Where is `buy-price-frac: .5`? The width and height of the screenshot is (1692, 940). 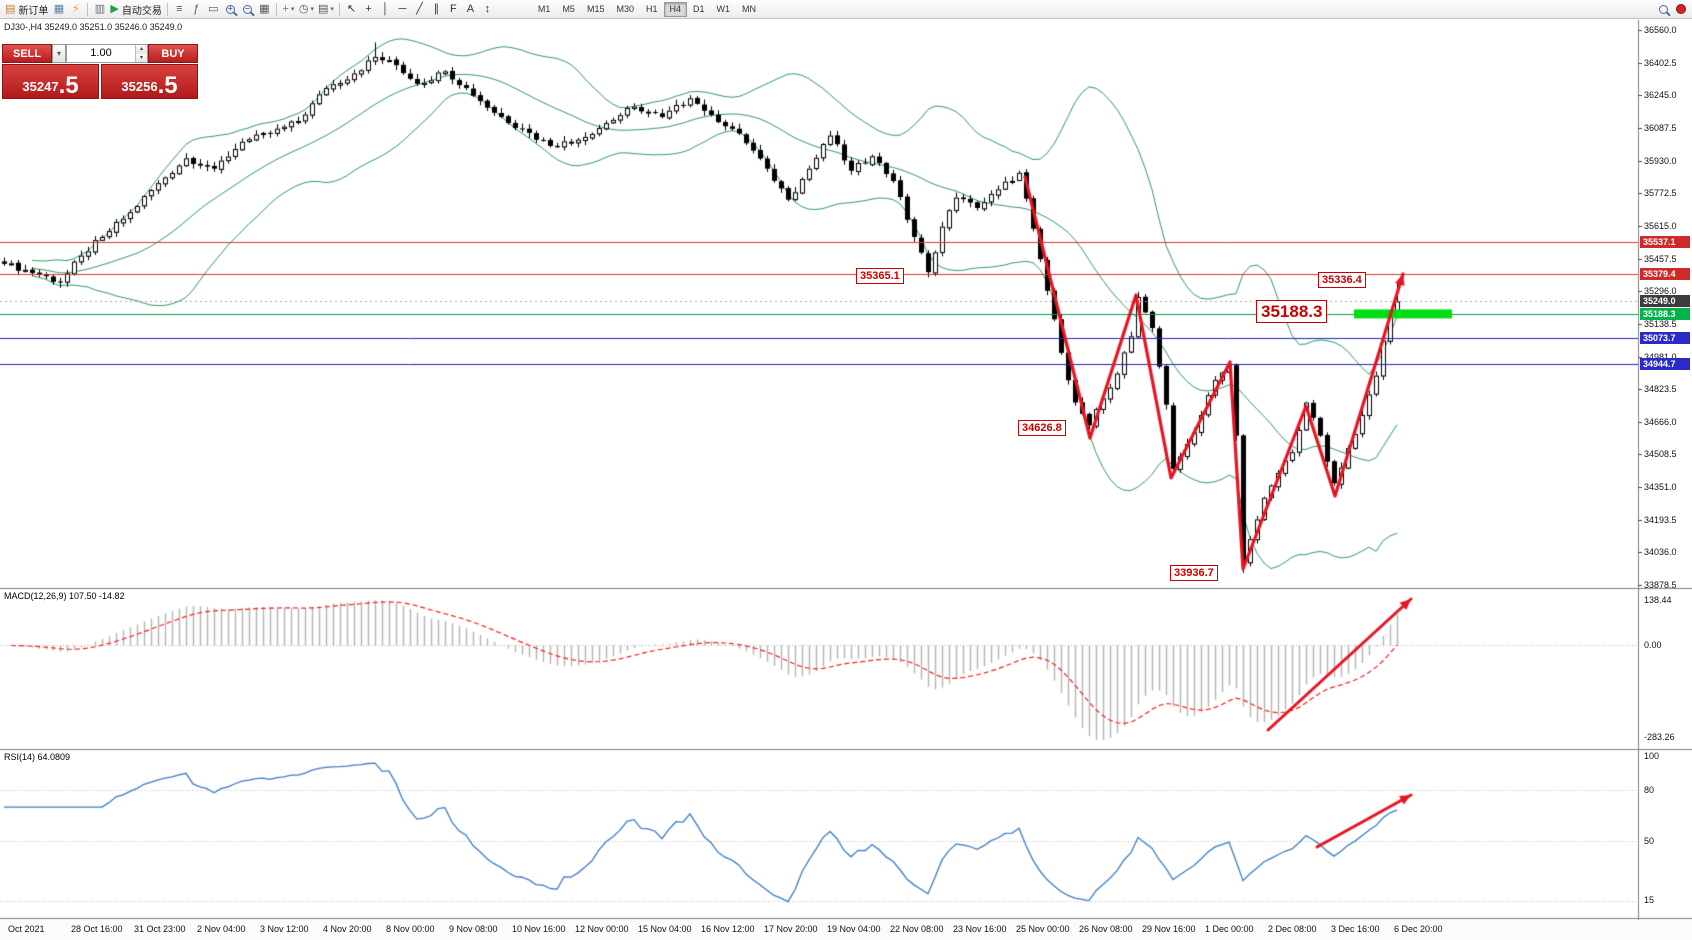 buy-price-frac: .5 is located at coordinates (167, 85).